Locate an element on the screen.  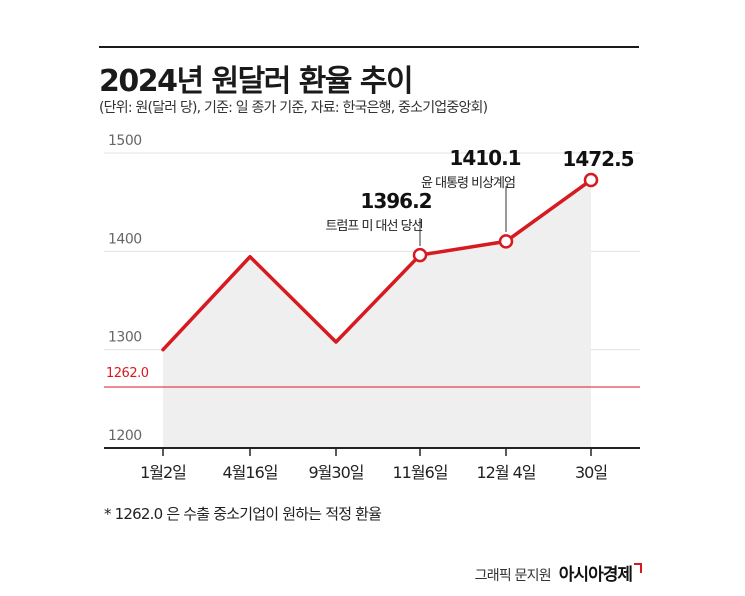
y-tick-label: 1200 is located at coordinates (125, 436).